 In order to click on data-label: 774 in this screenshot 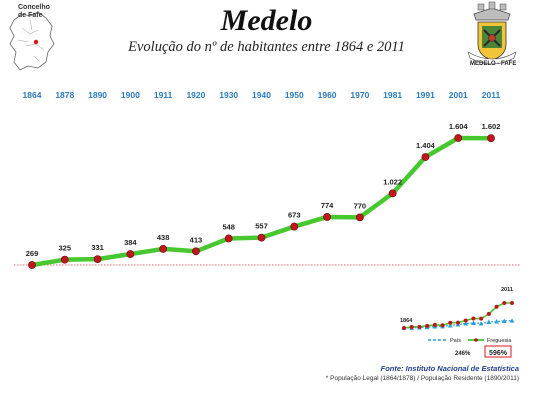, I will do `click(327, 205)`.